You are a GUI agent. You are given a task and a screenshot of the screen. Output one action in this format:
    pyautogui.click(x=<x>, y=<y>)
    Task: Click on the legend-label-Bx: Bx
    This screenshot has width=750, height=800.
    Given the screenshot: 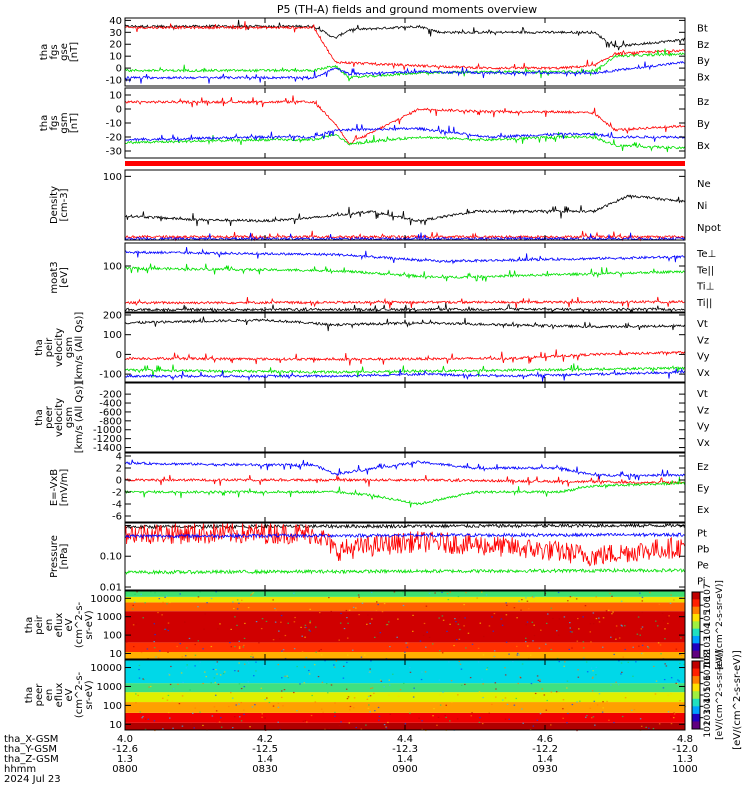 What is the action you would take?
    pyautogui.click(x=703, y=146)
    